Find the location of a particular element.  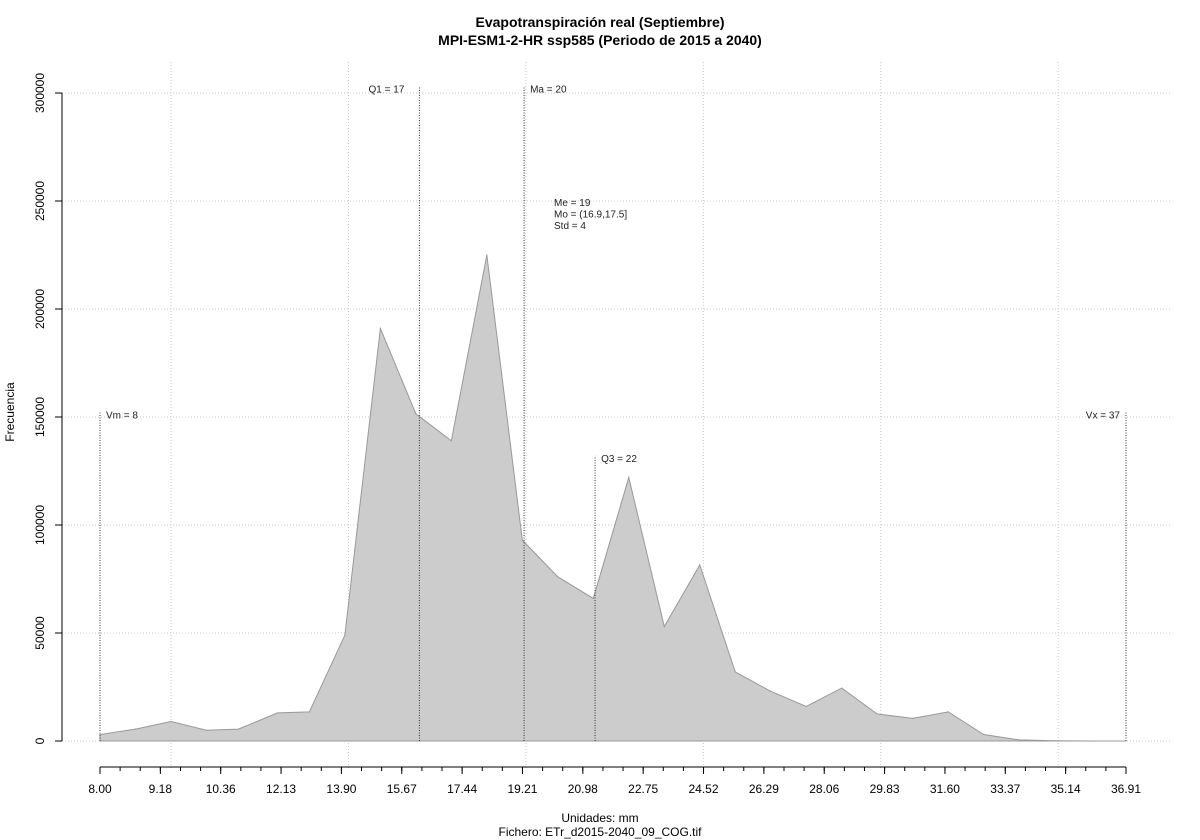

reference-label: Ma = 20 is located at coordinates (548, 90).